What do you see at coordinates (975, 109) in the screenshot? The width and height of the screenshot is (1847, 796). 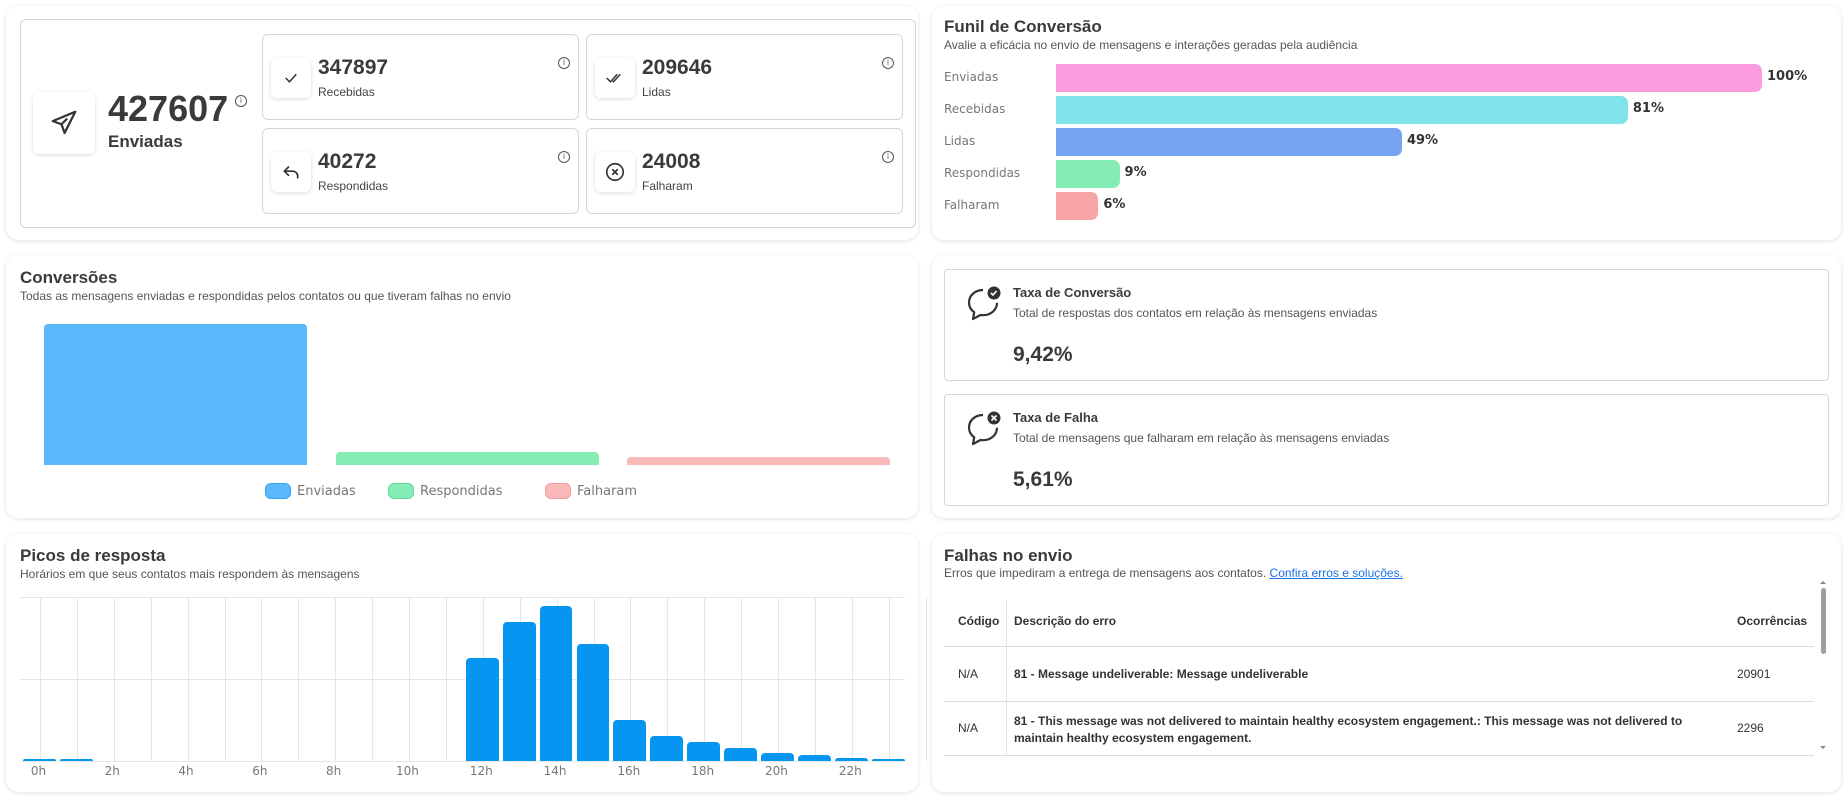 I see `funnel-label-received: Recebidas` at bounding box center [975, 109].